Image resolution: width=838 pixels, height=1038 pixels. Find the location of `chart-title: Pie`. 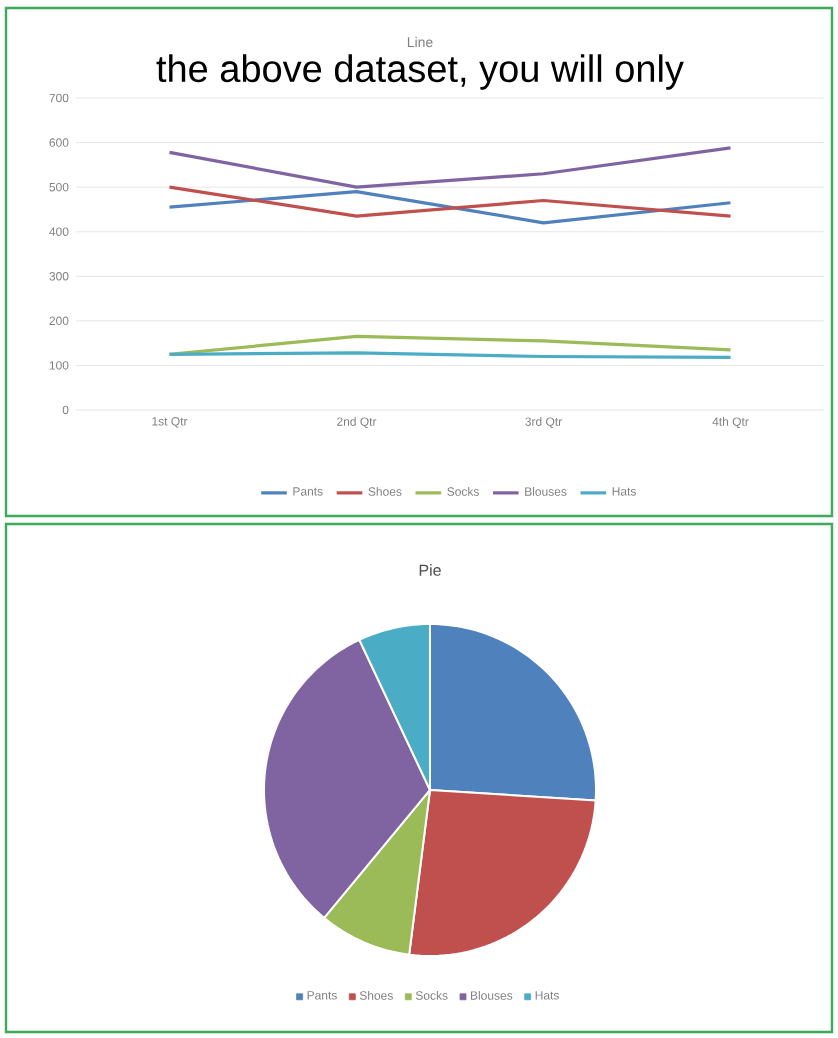

chart-title: Pie is located at coordinates (430, 570).